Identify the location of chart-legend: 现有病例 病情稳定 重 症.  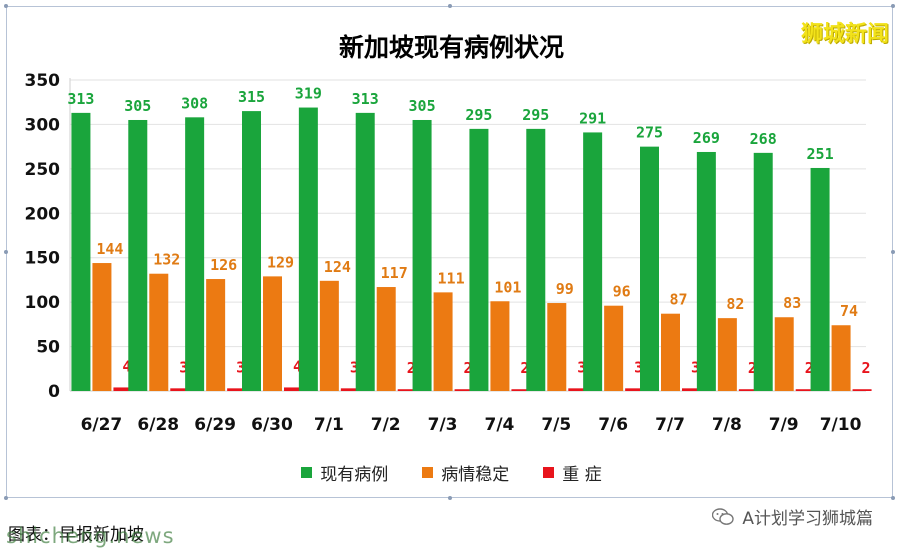
(451, 472).